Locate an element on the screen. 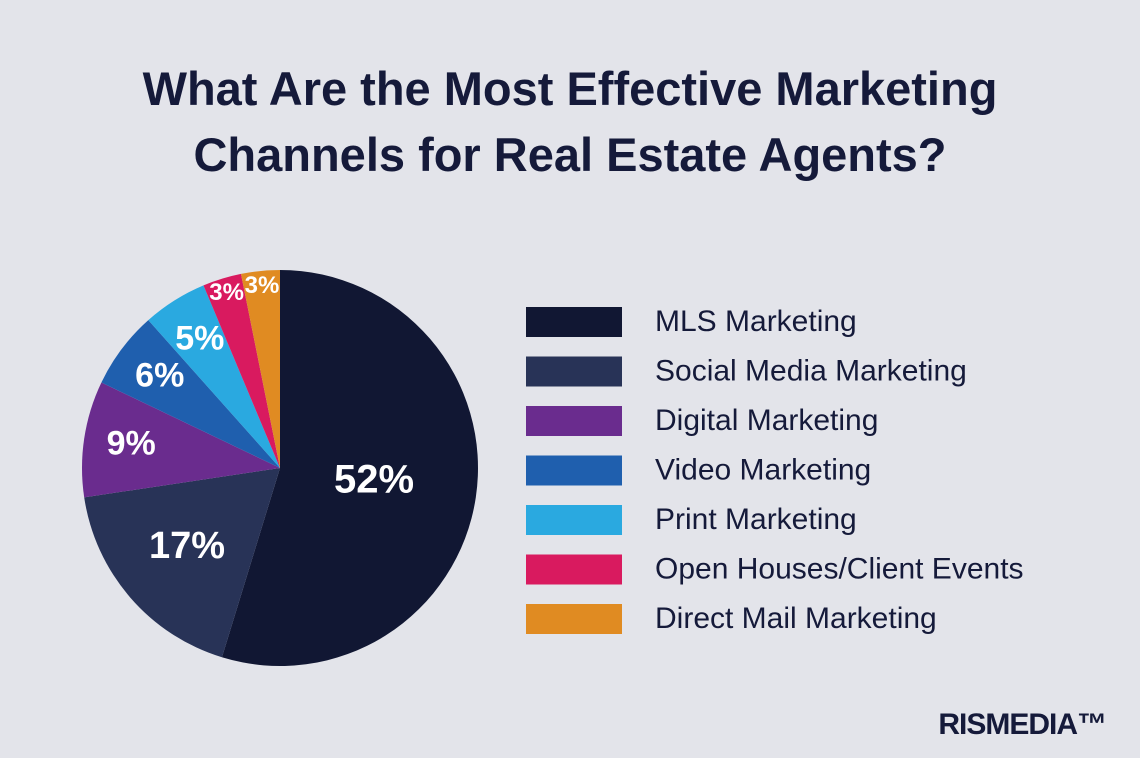 The height and width of the screenshot is (758, 1140). data-label: 9% is located at coordinates (131, 444).